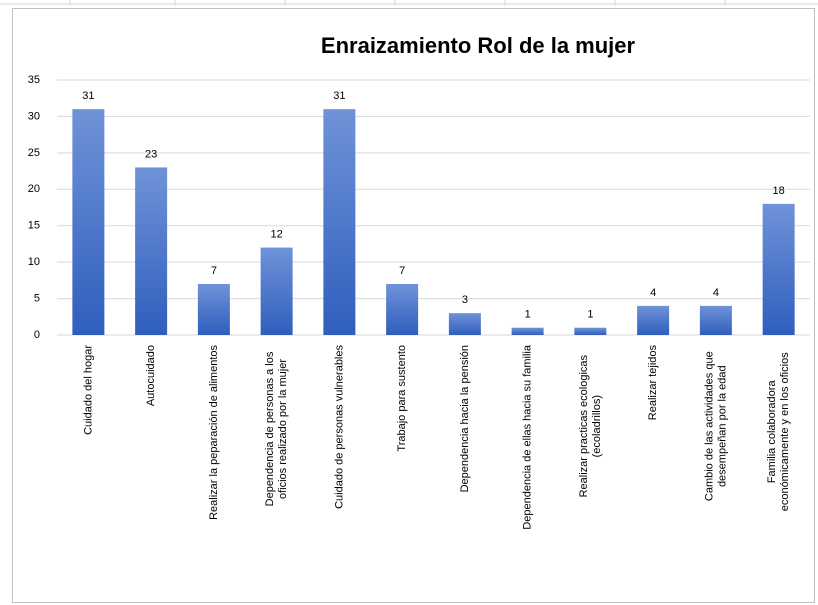 This screenshot has width=818, height=605. What do you see at coordinates (34, 153) in the screenshot?
I see `y-tick-label: 25` at bounding box center [34, 153].